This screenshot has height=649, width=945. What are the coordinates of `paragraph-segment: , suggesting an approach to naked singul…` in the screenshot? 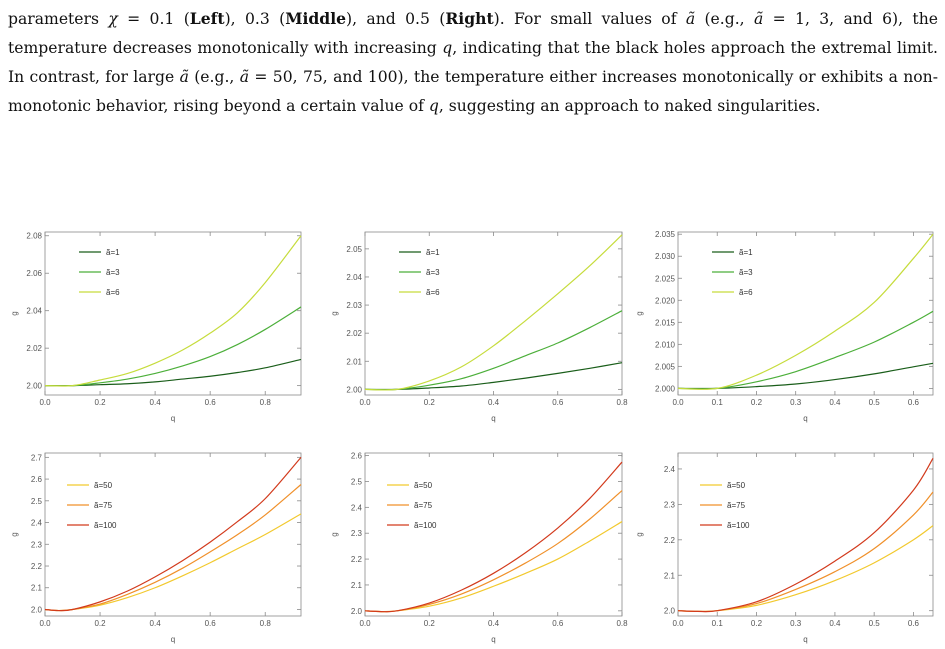 It's located at (629, 106).